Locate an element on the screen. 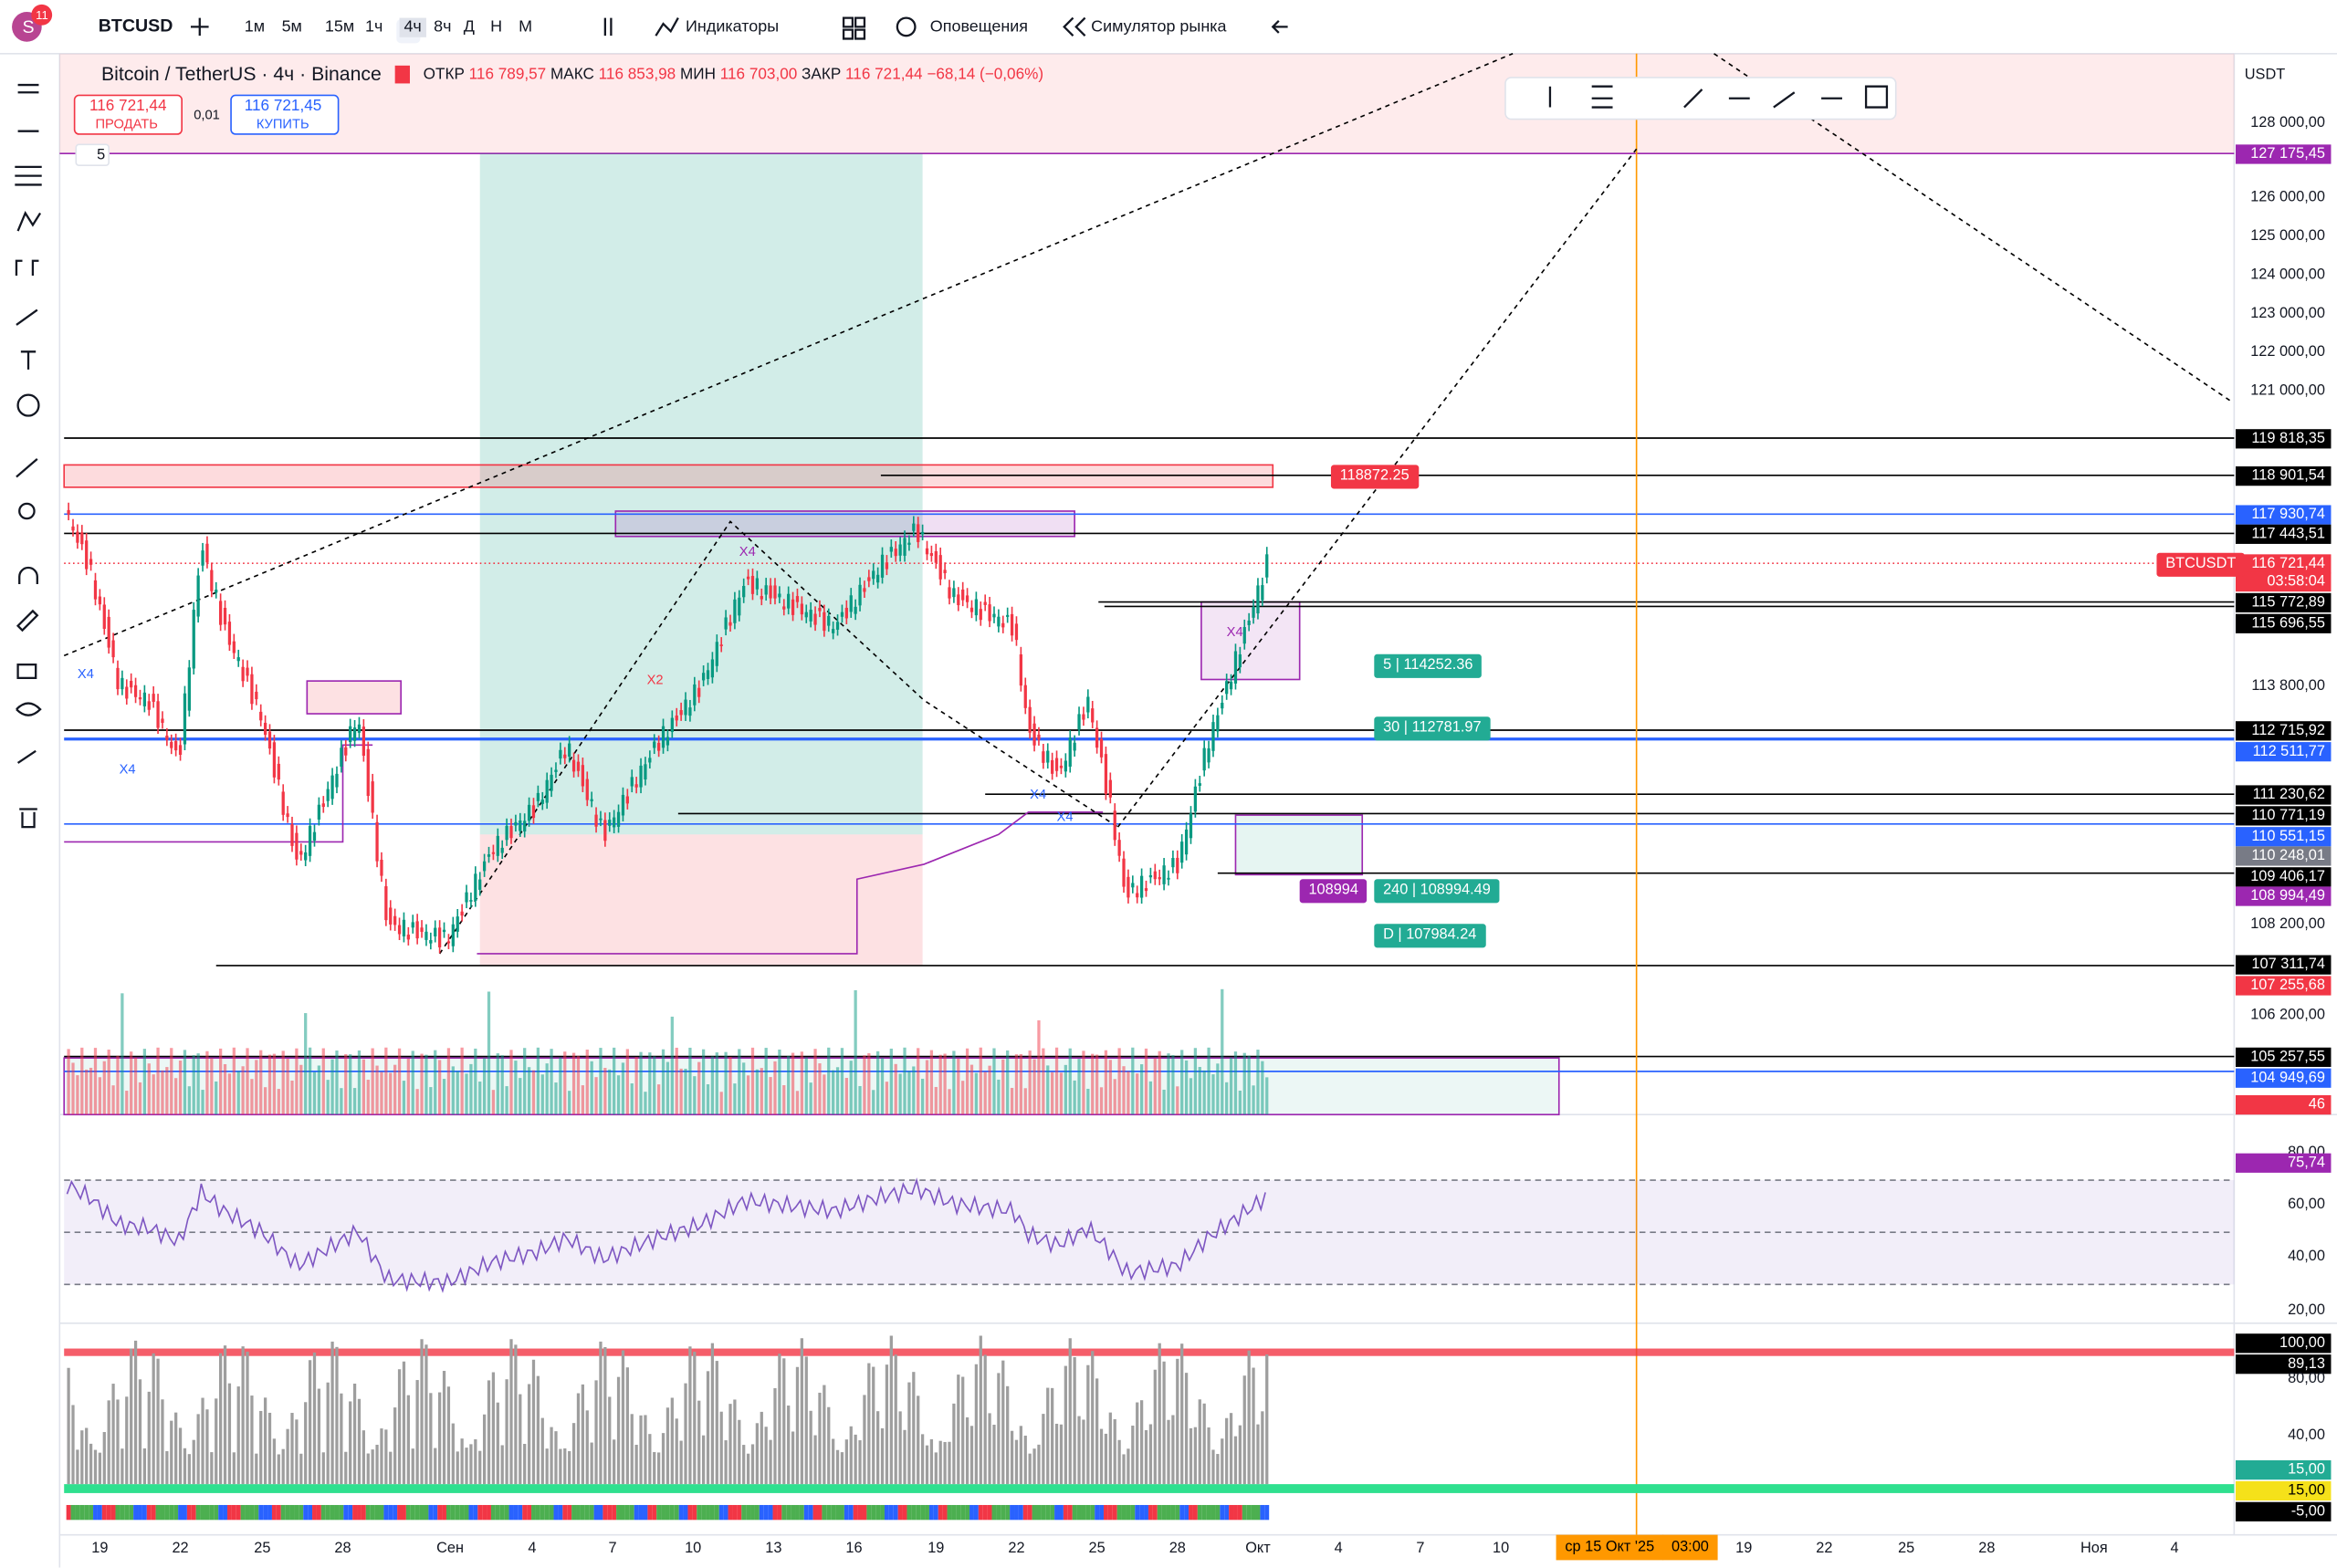  avatar: S is located at coordinates (28, 26).